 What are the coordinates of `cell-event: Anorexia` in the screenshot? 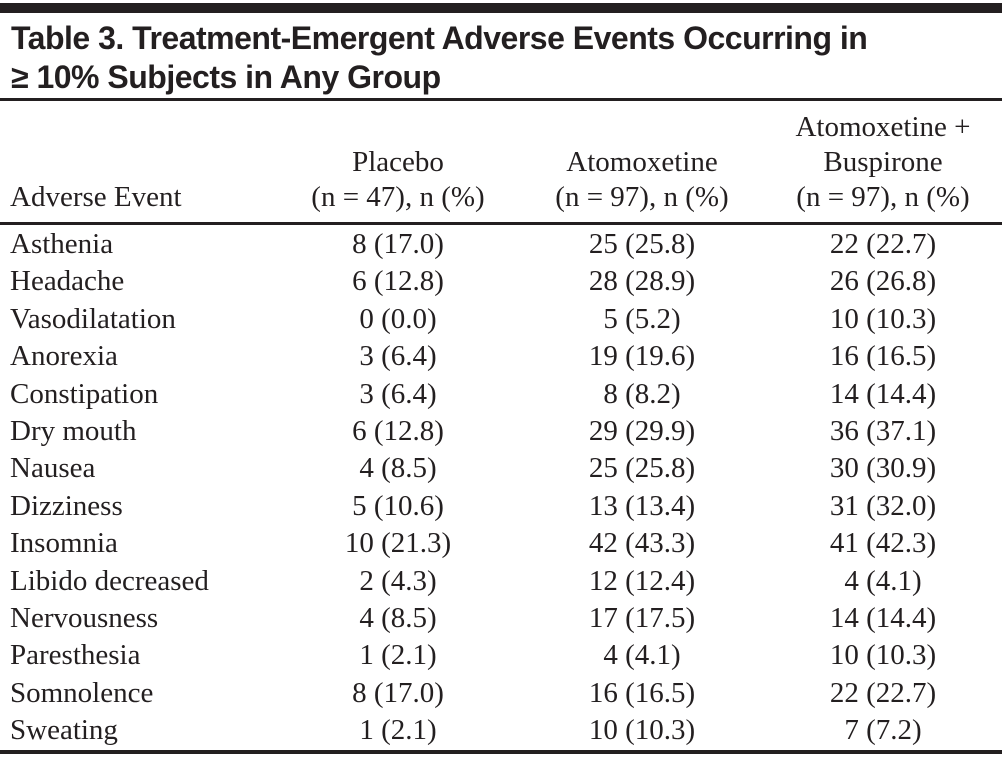 It's located at (64, 356).